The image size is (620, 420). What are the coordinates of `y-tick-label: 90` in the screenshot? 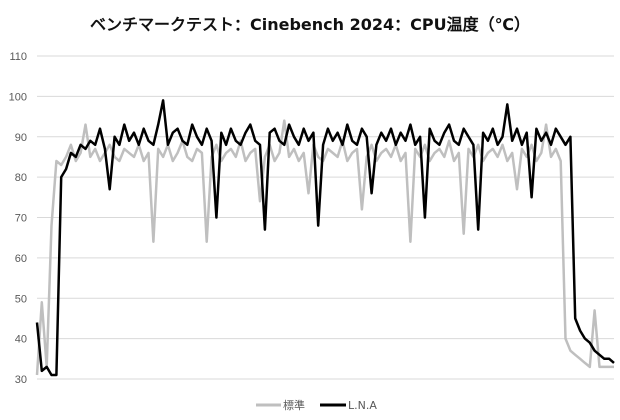 It's located at (21, 138).